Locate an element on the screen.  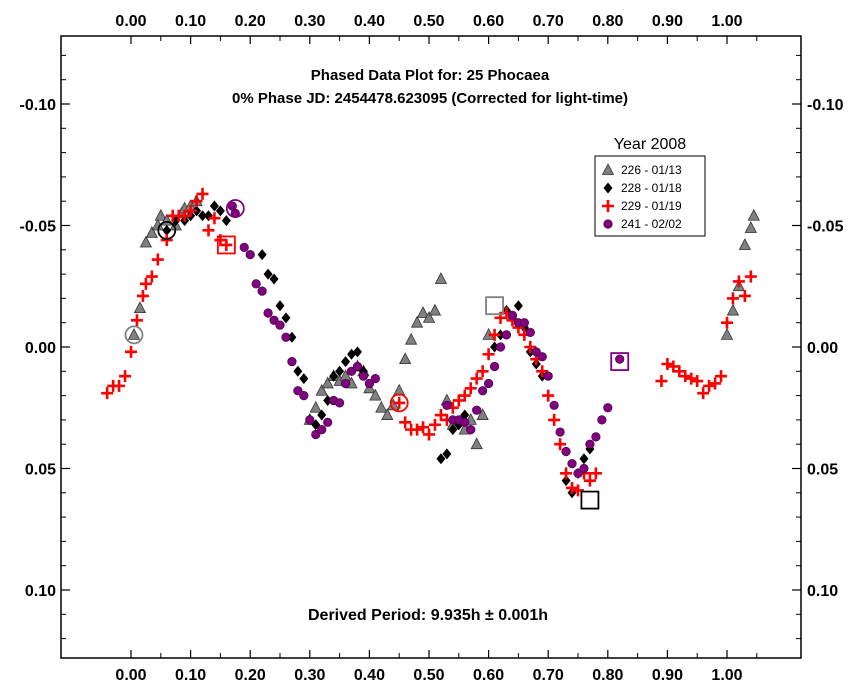
derived-period-label: Derived Period: 9.935h ± 0.001h is located at coordinates (428, 615).